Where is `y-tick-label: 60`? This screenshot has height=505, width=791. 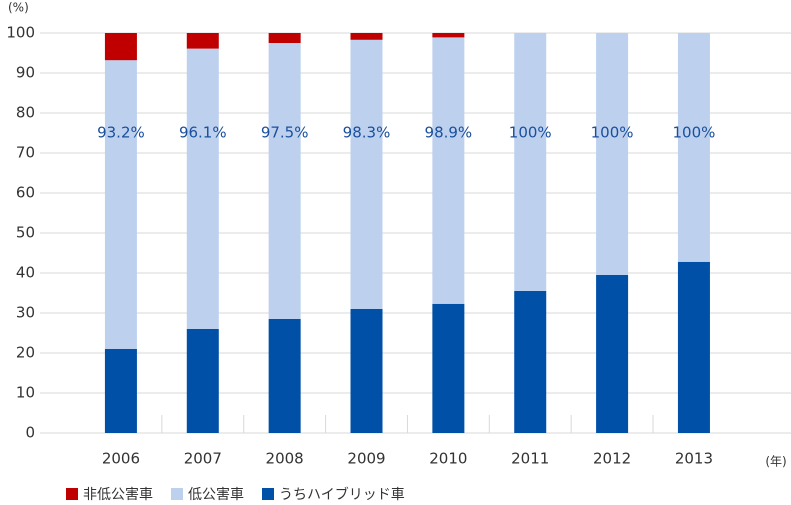 y-tick-label: 60 is located at coordinates (25, 193).